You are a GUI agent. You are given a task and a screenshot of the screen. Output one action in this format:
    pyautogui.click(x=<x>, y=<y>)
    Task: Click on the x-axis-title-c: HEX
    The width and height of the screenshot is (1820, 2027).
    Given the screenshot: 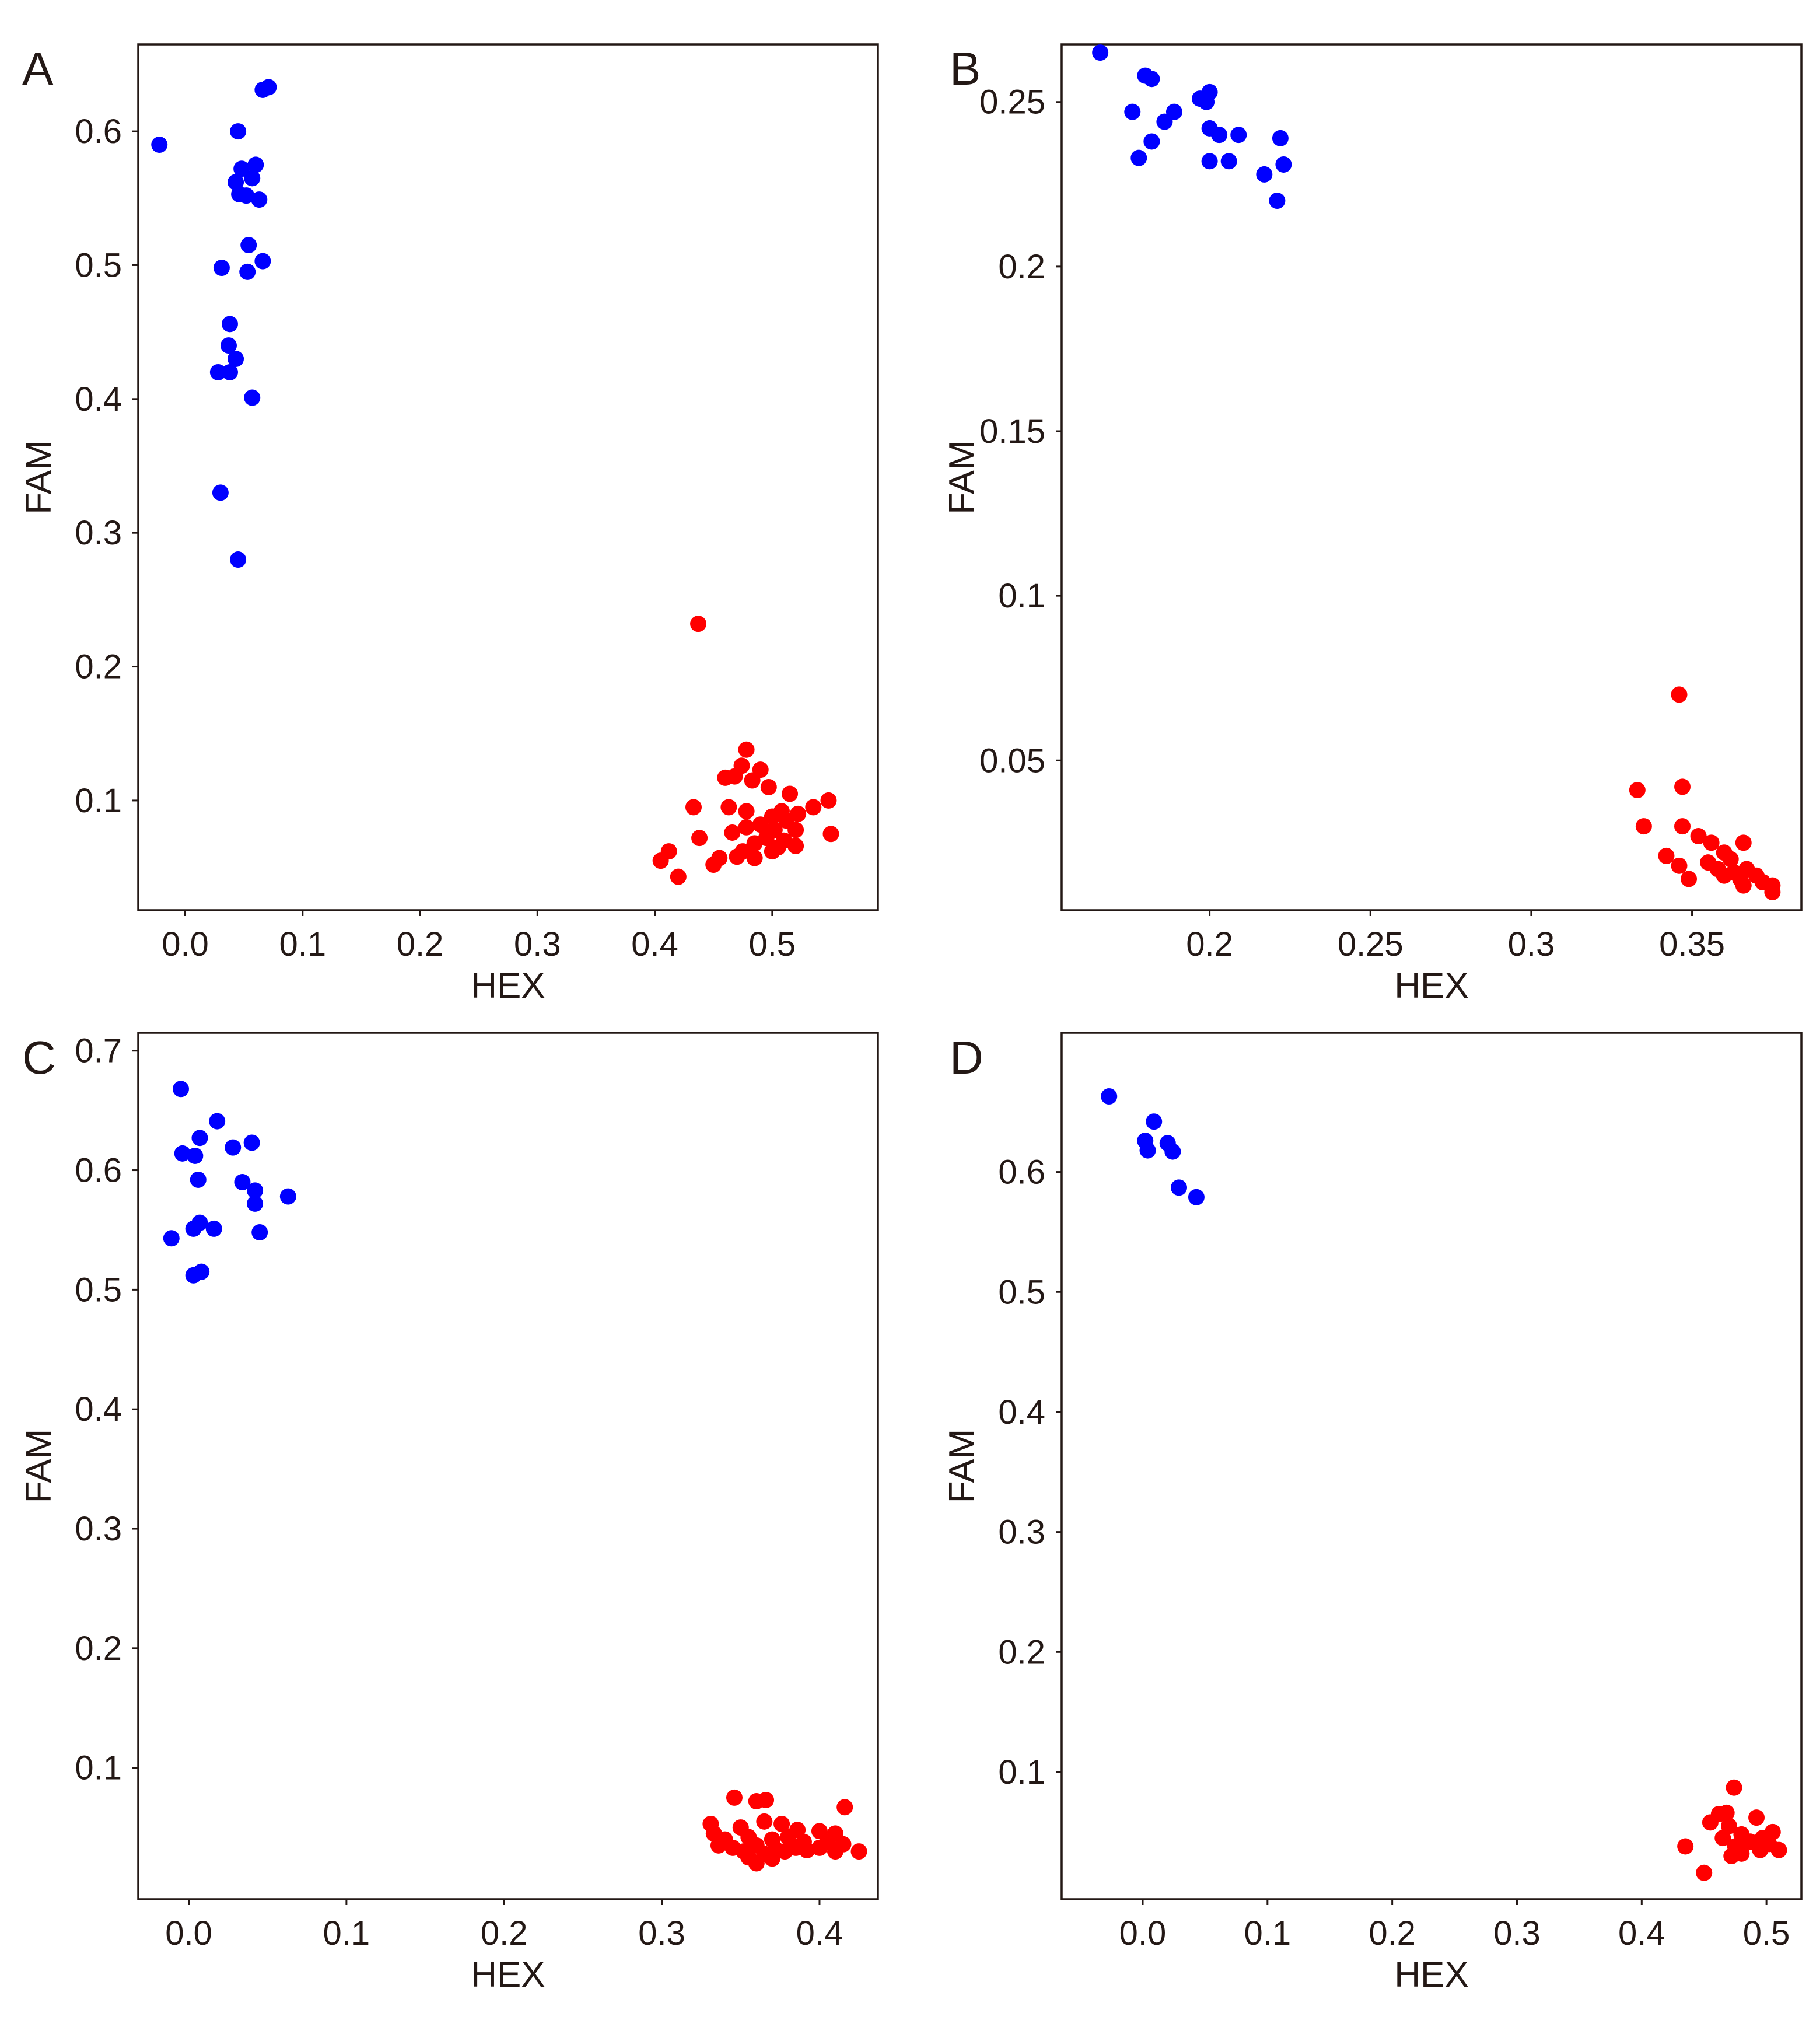 What is the action you would take?
    pyautogui.click(x=508, y=1975)
    